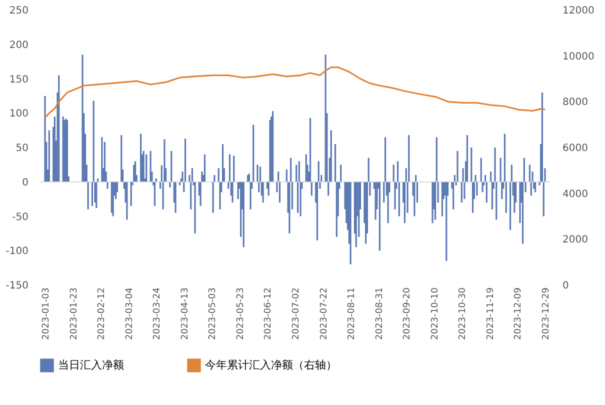 This screenshot has width=605, height=405. I want to click on y-tick-label: 0, so click(25, 182).